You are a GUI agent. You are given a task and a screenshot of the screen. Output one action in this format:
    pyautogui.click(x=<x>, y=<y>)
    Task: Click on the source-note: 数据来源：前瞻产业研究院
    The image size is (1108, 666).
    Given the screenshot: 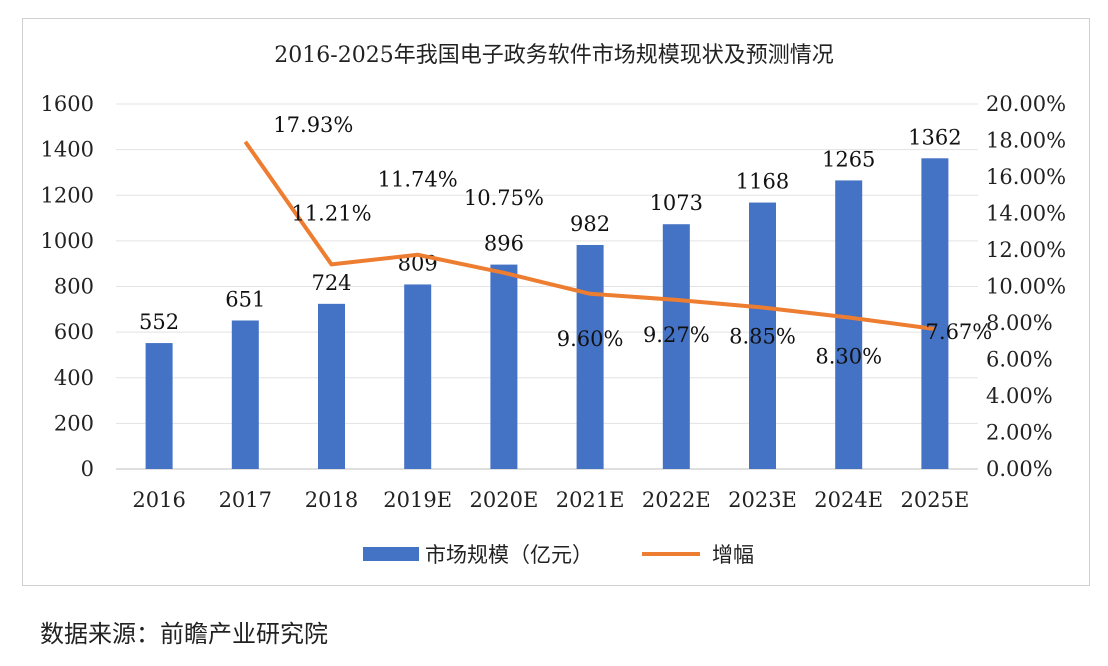 What is the action you would take?
    pyautogui.click(x=184, y=634)
    